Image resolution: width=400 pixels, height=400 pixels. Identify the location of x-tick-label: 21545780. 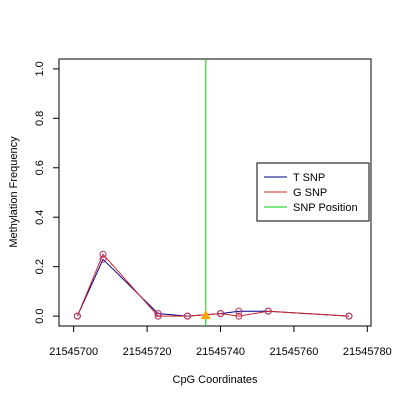
(367, 352).